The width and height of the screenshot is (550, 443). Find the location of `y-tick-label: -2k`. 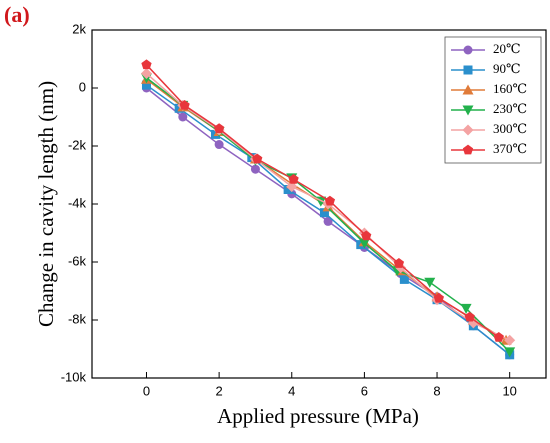

y-tick-label: -2k is located at coordinates (77, 144).